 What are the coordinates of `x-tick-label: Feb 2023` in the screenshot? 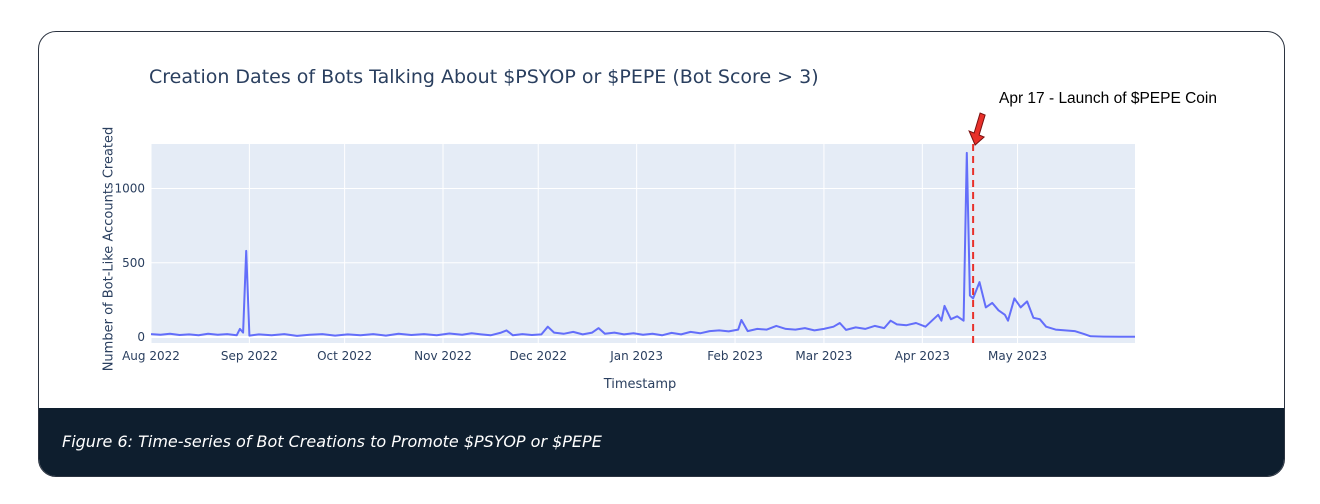 It's located at (735, 356).